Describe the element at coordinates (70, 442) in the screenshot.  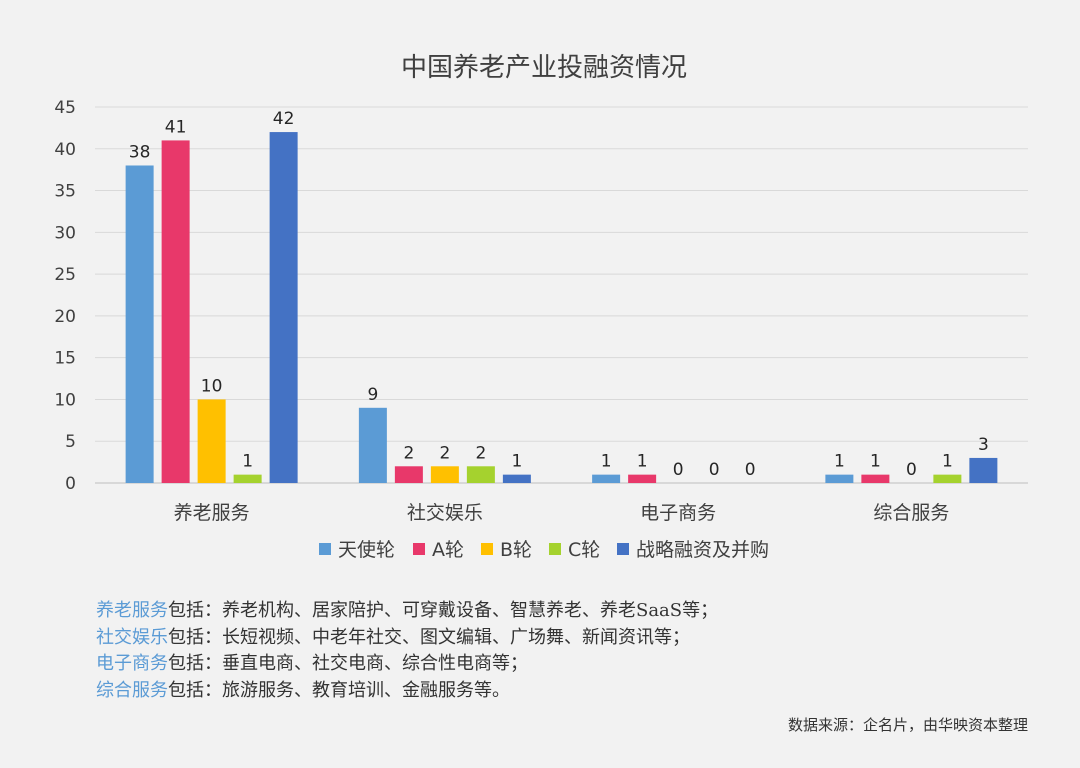
I see `y-tick-label: 5` at that location.